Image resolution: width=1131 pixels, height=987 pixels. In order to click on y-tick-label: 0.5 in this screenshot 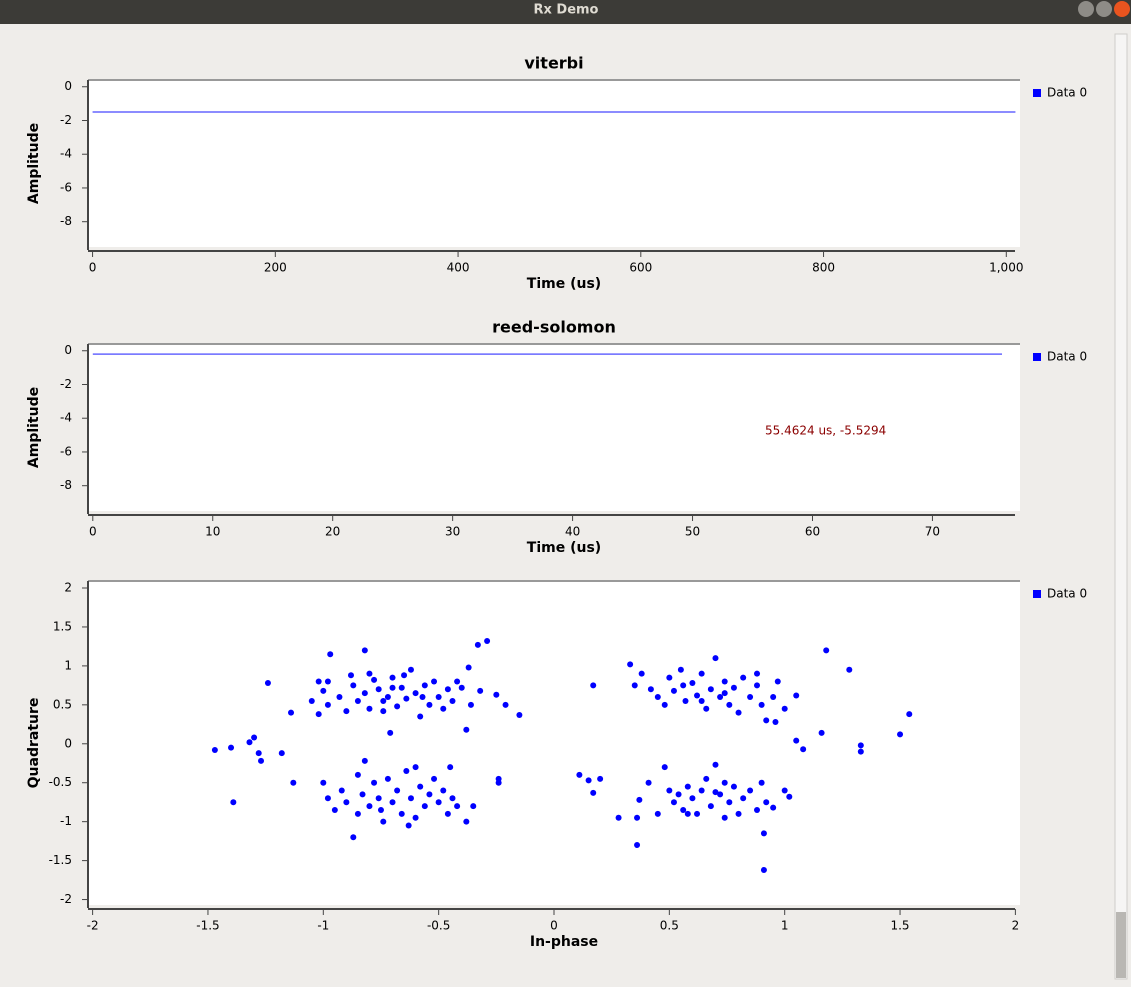, I will do `click(62, 704)`.